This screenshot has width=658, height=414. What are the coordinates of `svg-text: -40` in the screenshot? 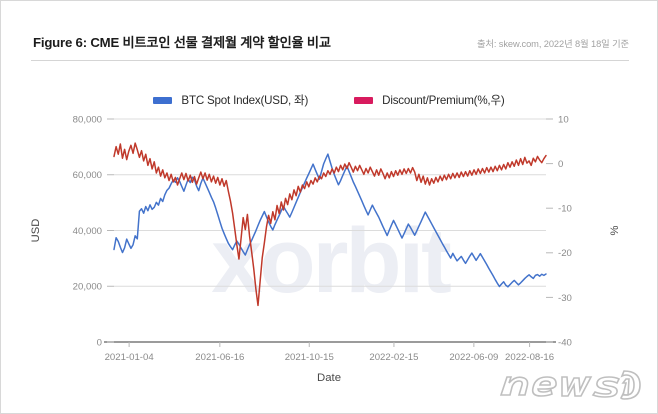 It's located at (565, 342).